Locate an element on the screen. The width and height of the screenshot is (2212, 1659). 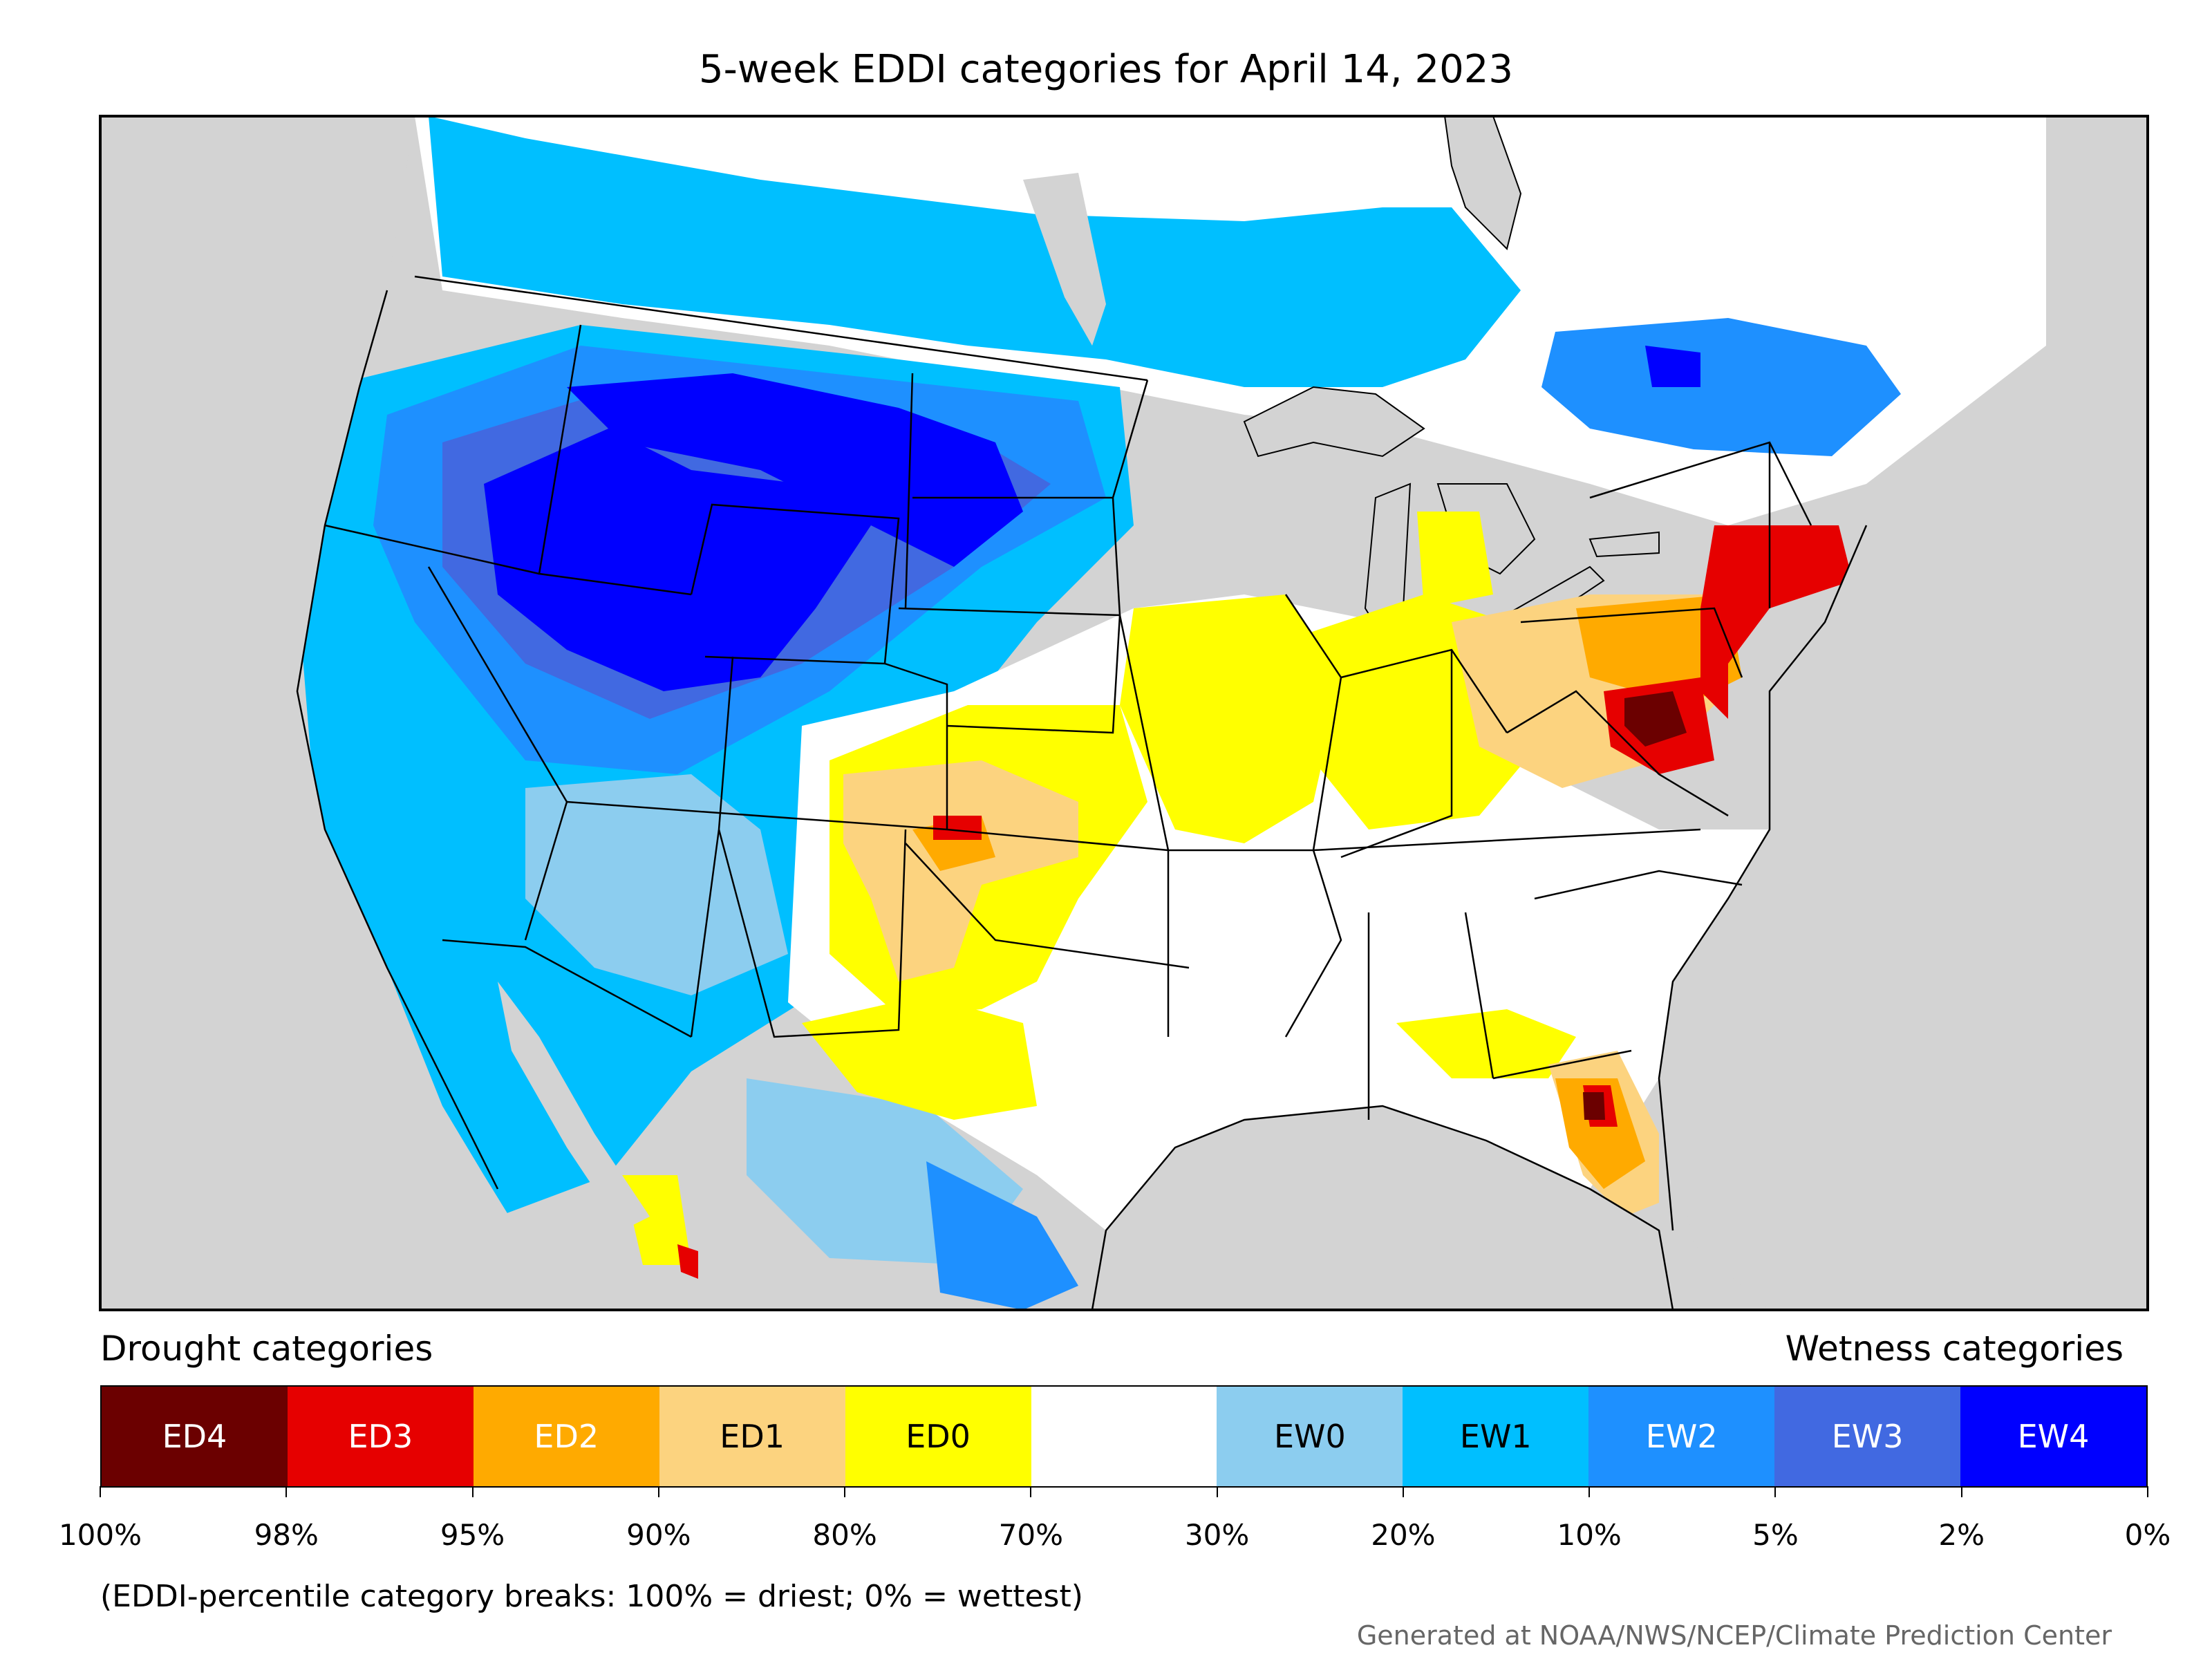
west-wet-ew4 is located at coordinates (677, 560).